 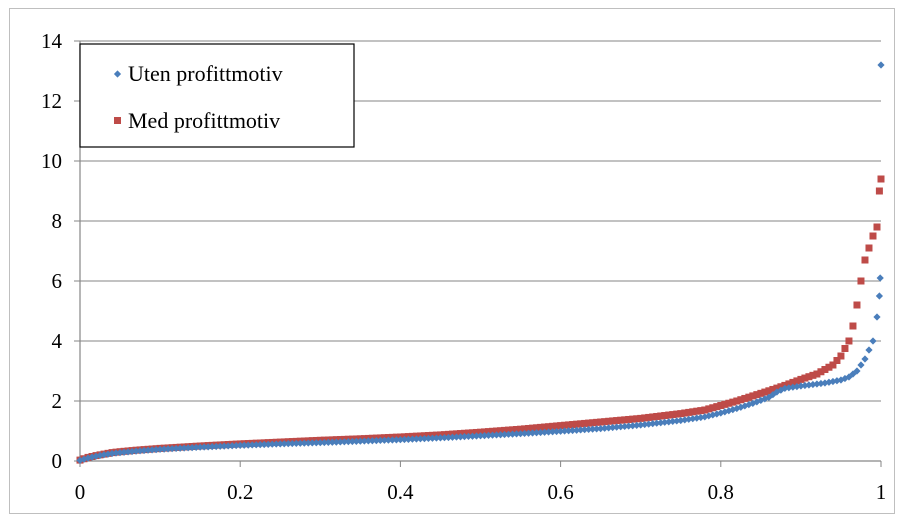 I want to click on x-tick-label: 0, so click(x=80, y=492).